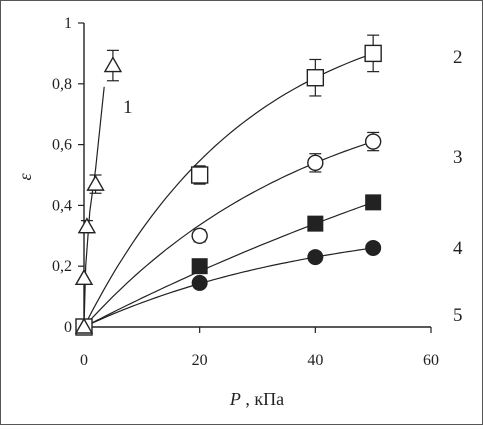 This screenshot has height=429, width=483. Describe the element at coordinates (458, 315) in the screenshot. I see `curve-label-5: 5` at that location.